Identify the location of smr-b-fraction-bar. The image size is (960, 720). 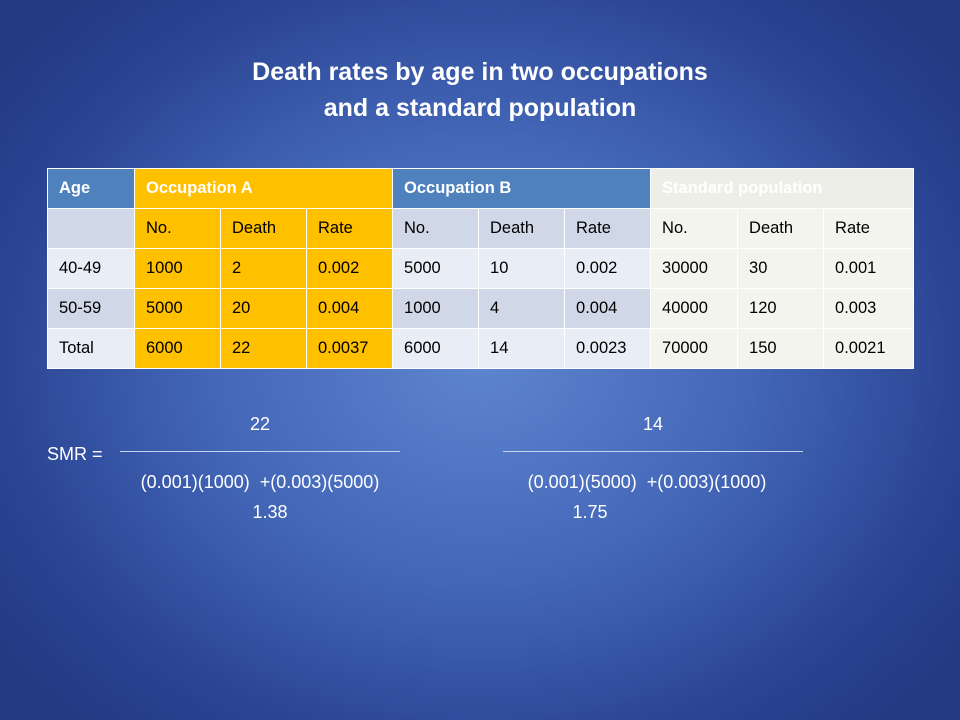
(653, 451).